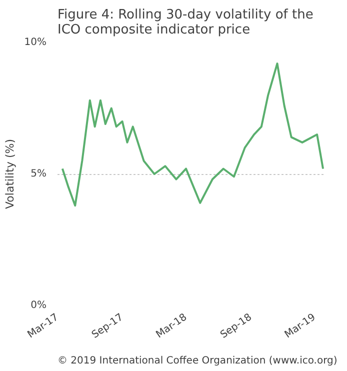 The height and width of the screenshot is (371, 347). Describe the element at coordinates (38, 174) in the screenshot. I see `y-tick-label: 5%` at that location.